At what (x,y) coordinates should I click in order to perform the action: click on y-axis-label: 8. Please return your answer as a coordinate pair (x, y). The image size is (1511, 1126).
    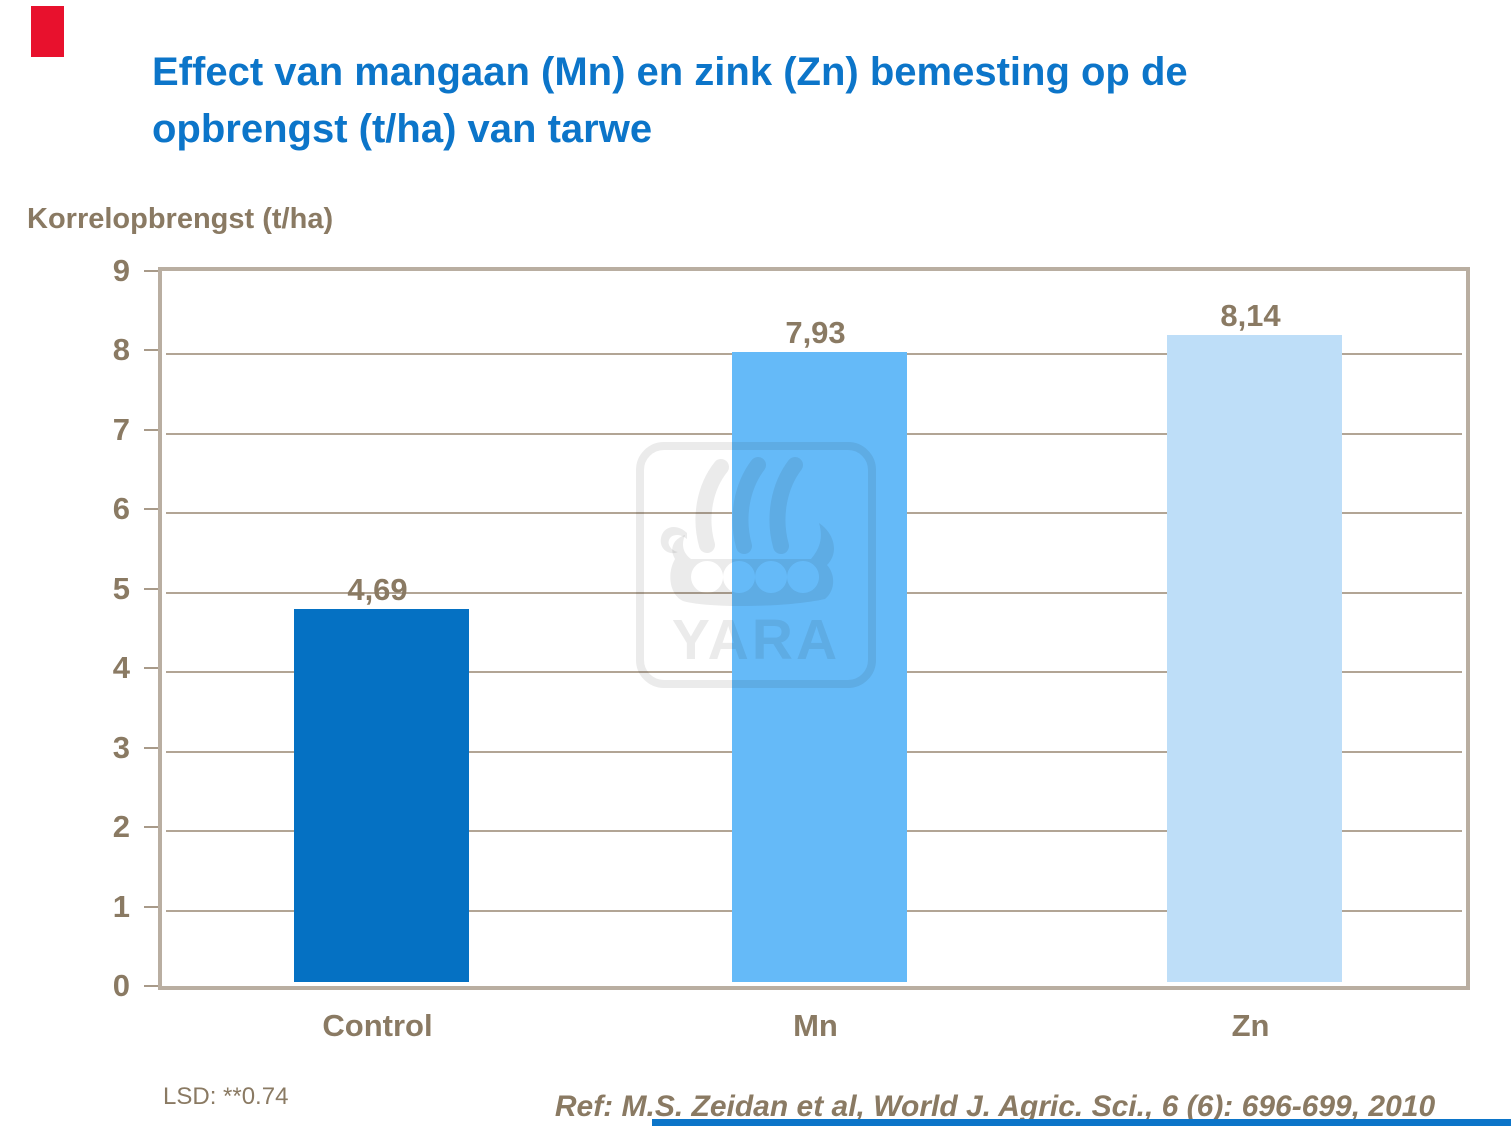
    Looking at the image, I should click on (121, 350).